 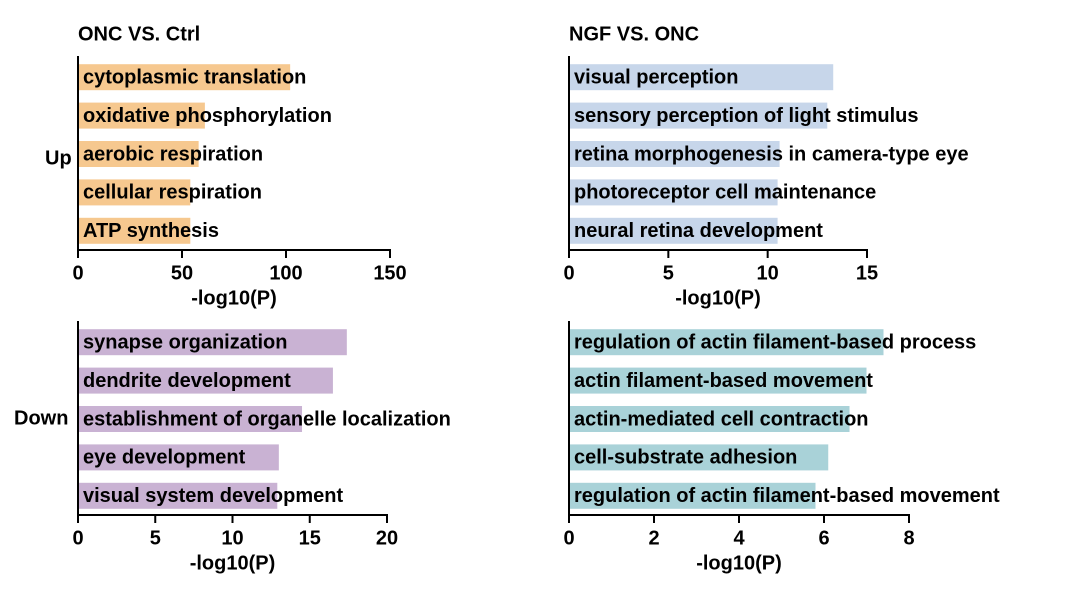 I want to click on bar-eye-development, so click(x=178, y=457).